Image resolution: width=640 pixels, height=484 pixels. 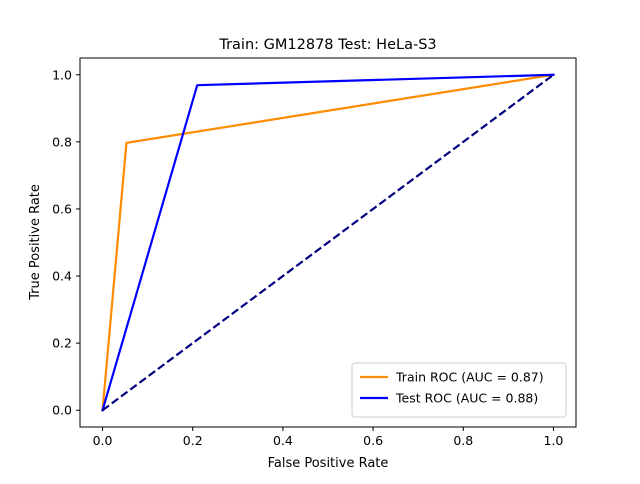 What do you see at coordinates (62, 208) in the screenshot?
I see `y-tick-label: 0.6` at bounding box center [62, 208].